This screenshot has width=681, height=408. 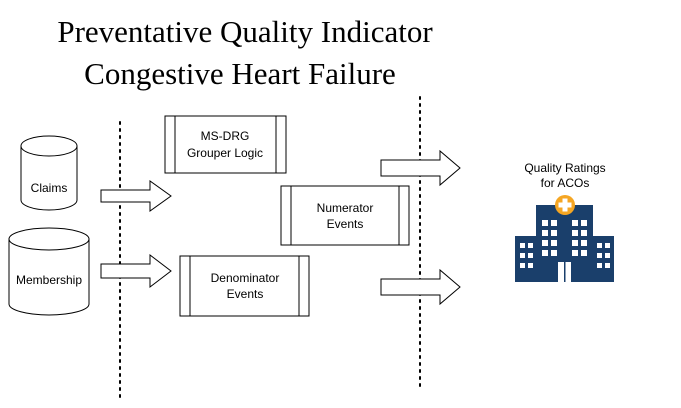 I want to click on output-arrow-upper, so click(x=420, y=168).